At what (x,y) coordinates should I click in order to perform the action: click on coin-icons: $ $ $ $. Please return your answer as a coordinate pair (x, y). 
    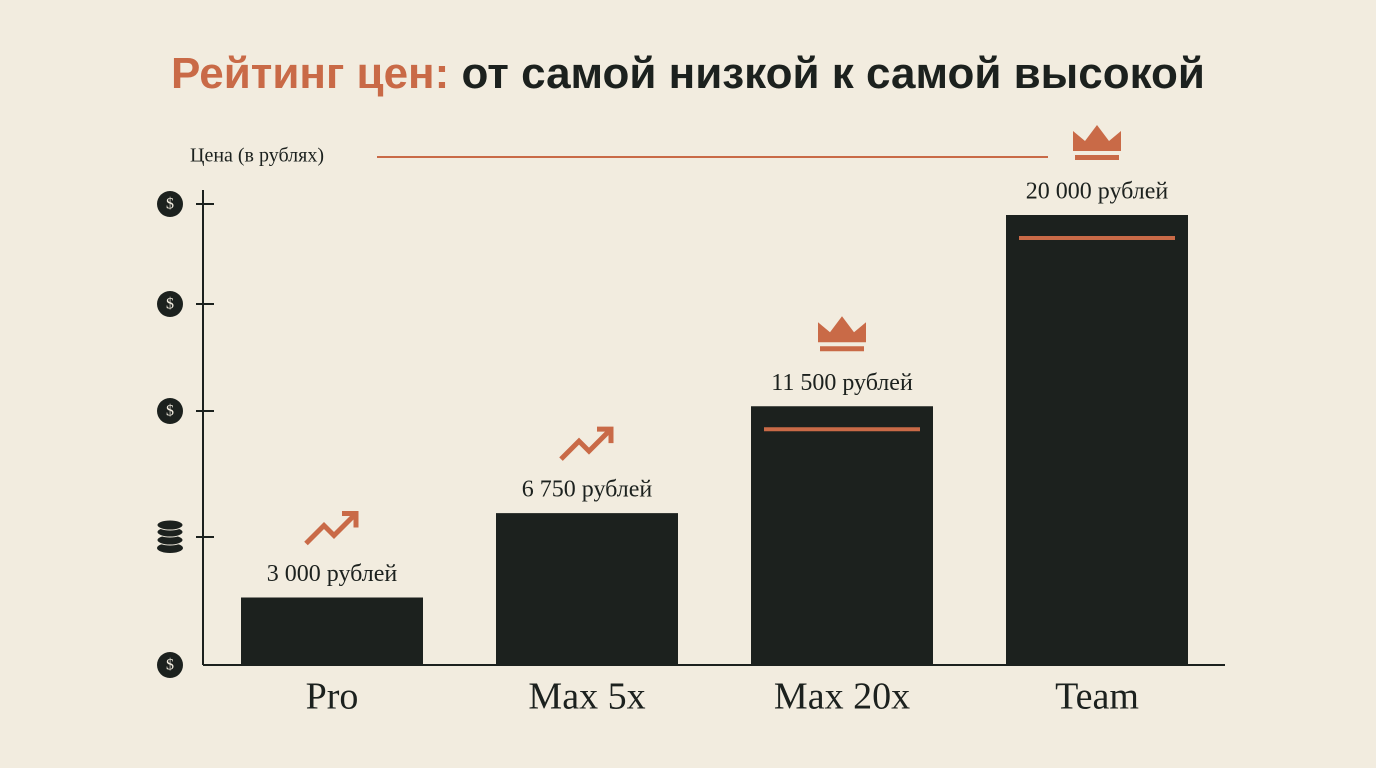
    Looking at the image, I should click on (170, 434).